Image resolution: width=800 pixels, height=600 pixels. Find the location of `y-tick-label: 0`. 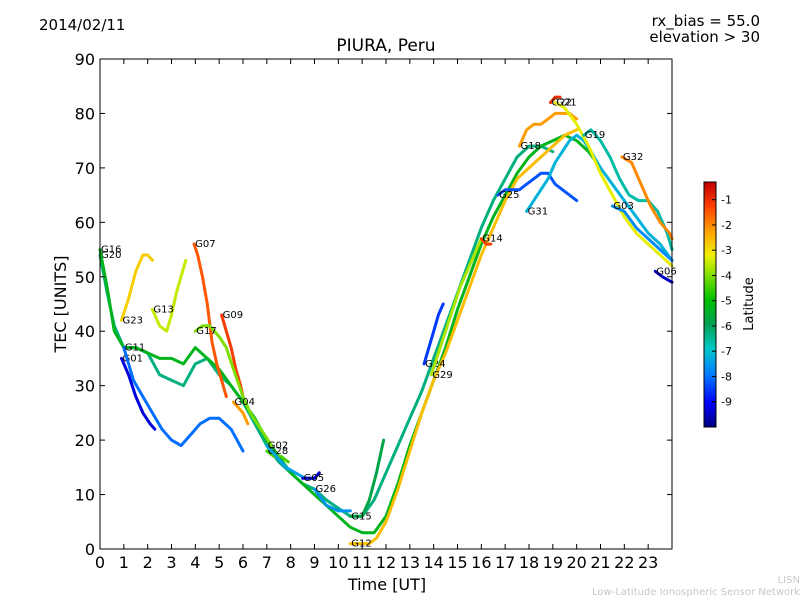

y-tick-label: 0 is located at coordinates (90, 549).